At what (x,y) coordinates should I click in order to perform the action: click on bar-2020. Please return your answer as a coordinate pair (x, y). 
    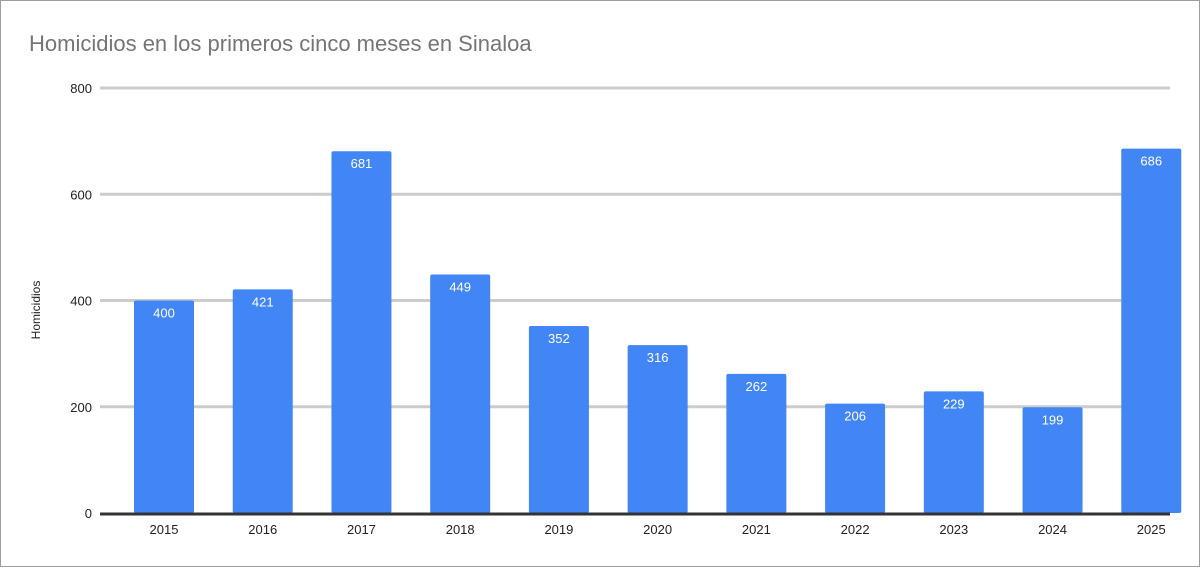
    Looking at the image, I should click on (657, 429).